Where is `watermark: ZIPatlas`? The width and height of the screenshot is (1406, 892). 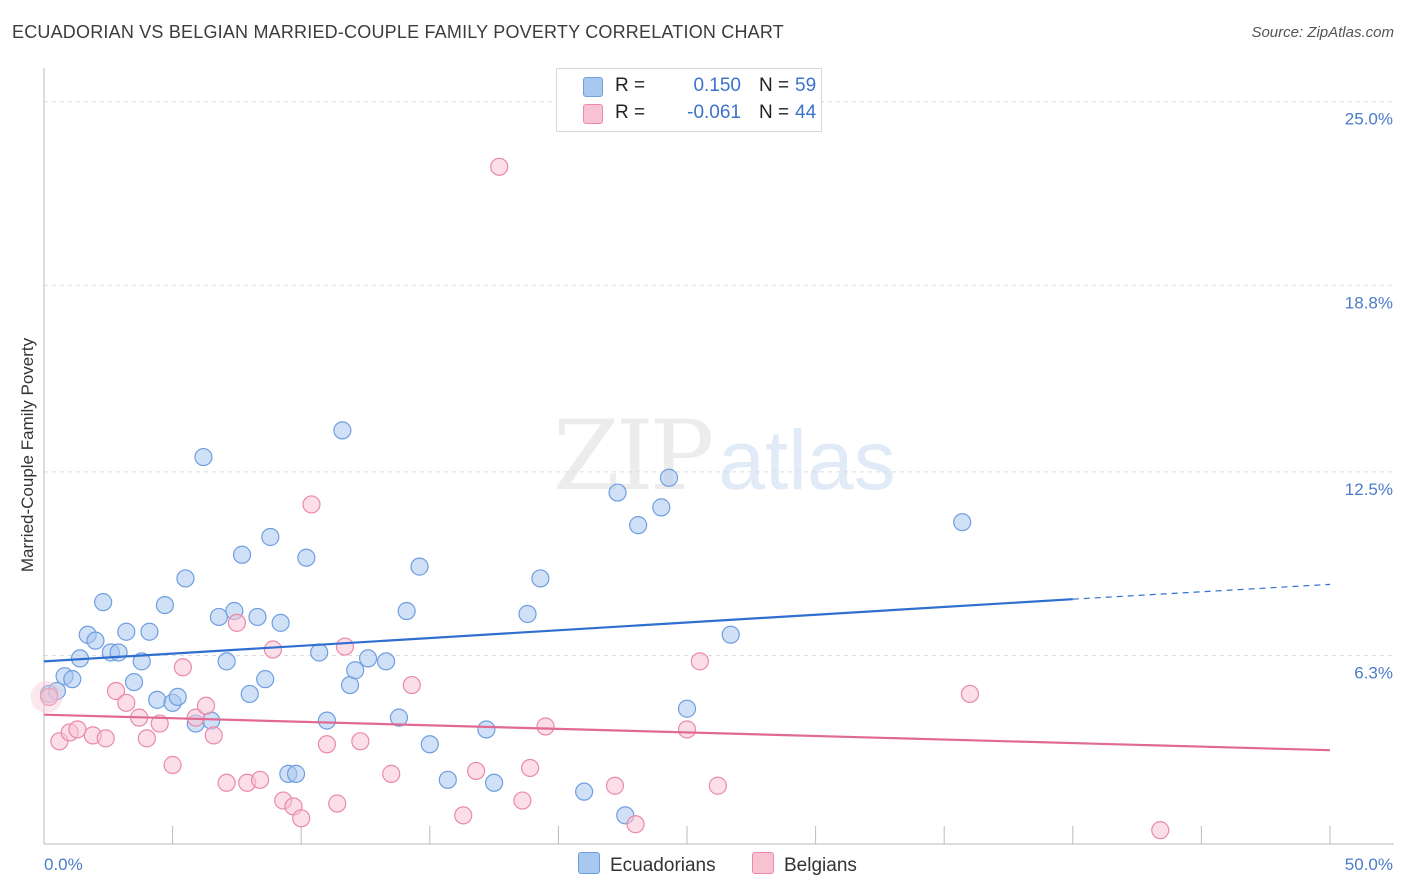 watermark: ZIPatlas is located at coordinates (724, 456).